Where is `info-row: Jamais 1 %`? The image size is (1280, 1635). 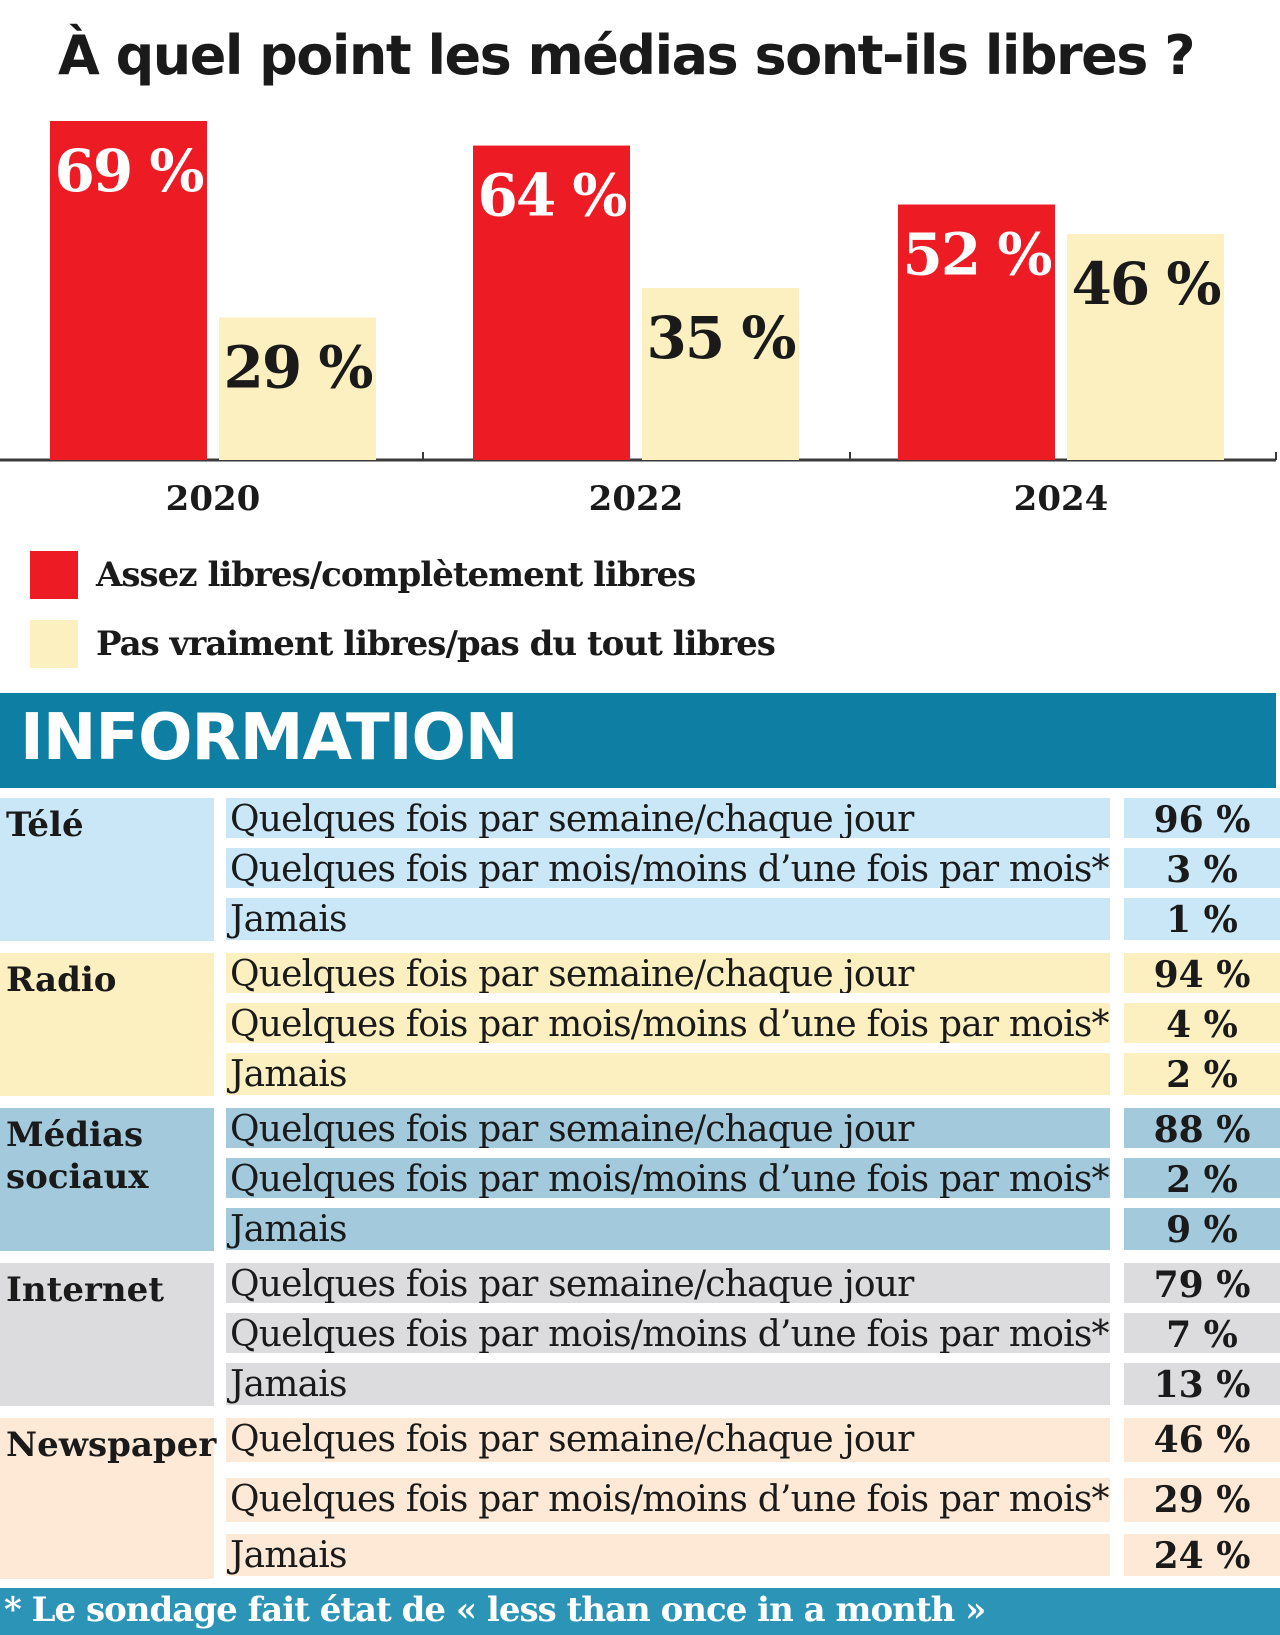 info-row: Jamais 1 % is located at coordinates (753, 919).